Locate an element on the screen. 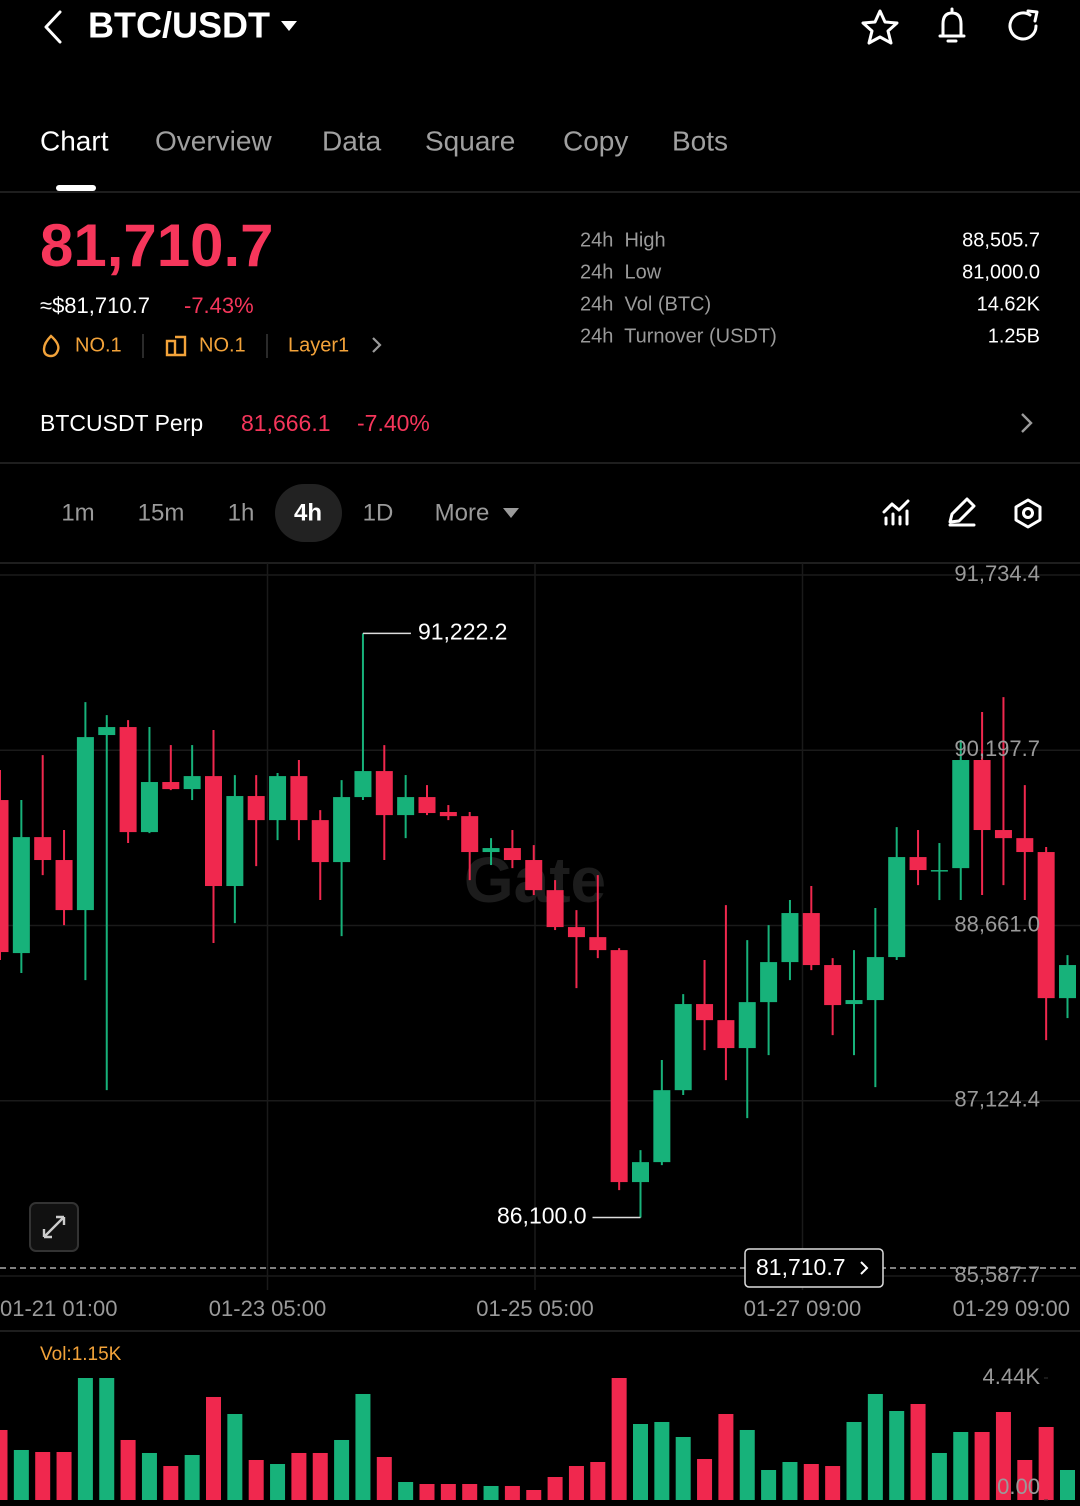 This screenshot has height=1506, width=1080. interval: More is located at coordinates (462, 512).